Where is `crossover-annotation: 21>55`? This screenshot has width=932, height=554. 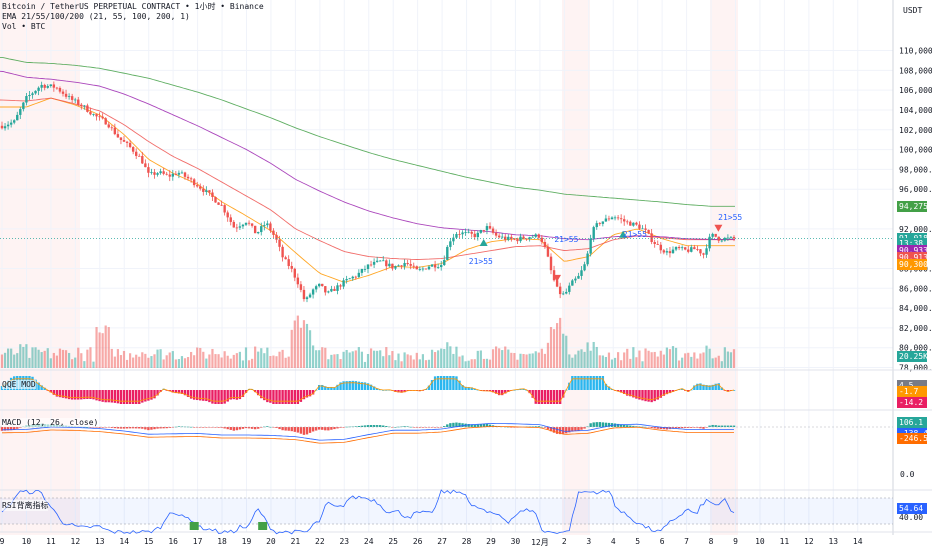 crossover-annotation: 21>55 is located at coordinates (566, 239).